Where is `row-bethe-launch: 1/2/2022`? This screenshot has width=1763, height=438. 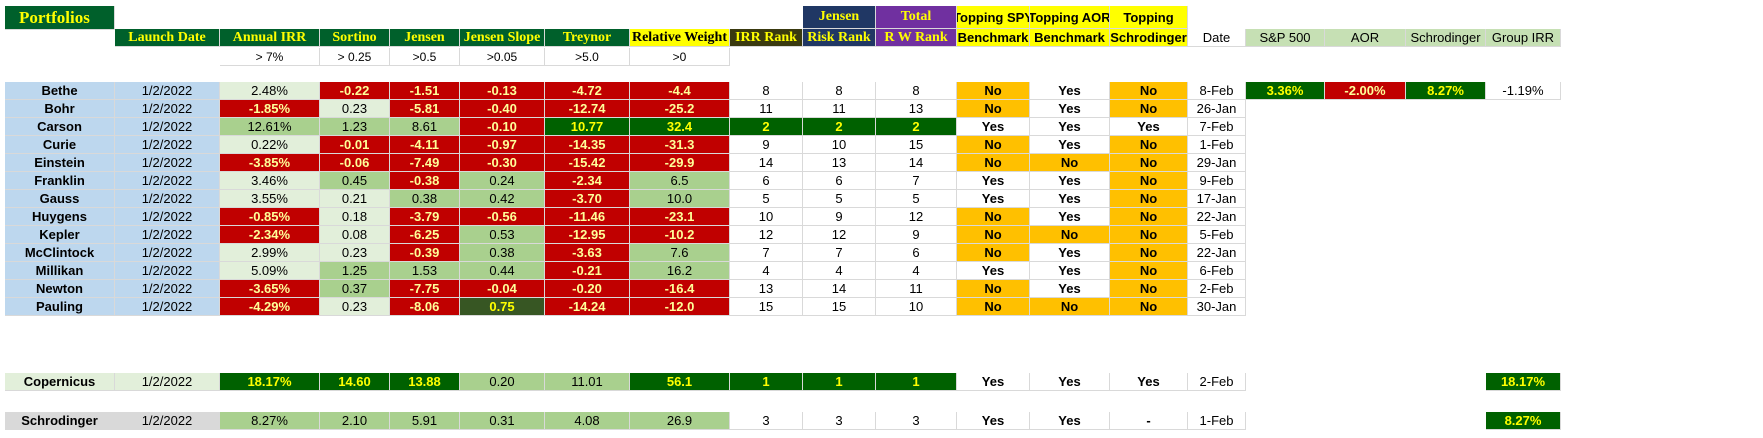 row-bethe-launch: 1/2/2022 is located at coordinates (167, 91).